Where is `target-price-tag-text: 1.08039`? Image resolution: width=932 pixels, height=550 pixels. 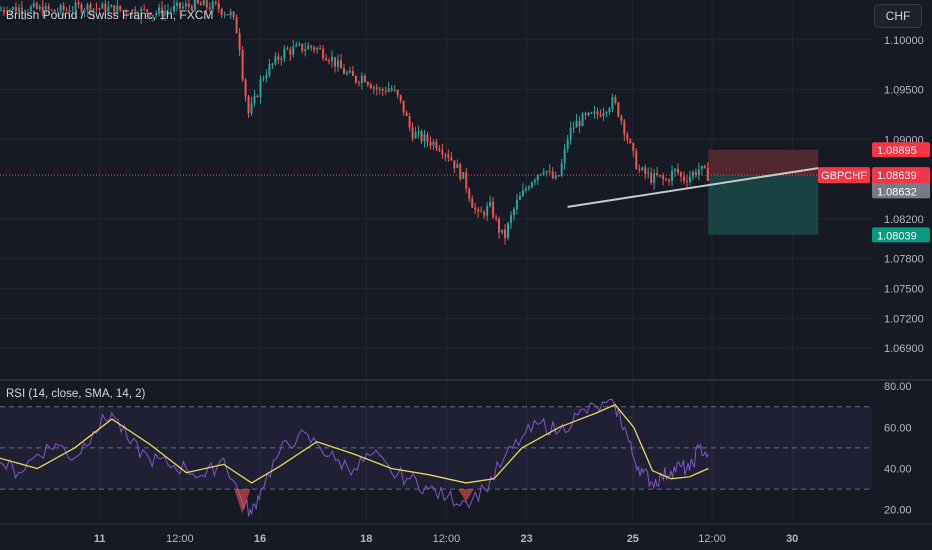
target-price-tag-text: 1.08039 is located at coordinates (897, 236).